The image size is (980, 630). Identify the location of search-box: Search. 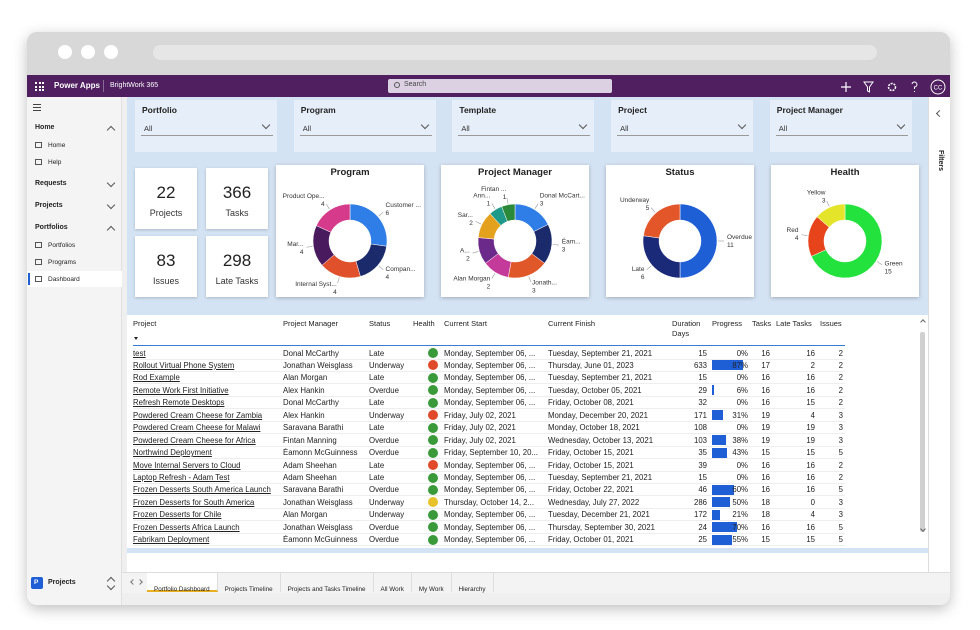
(500, 86).